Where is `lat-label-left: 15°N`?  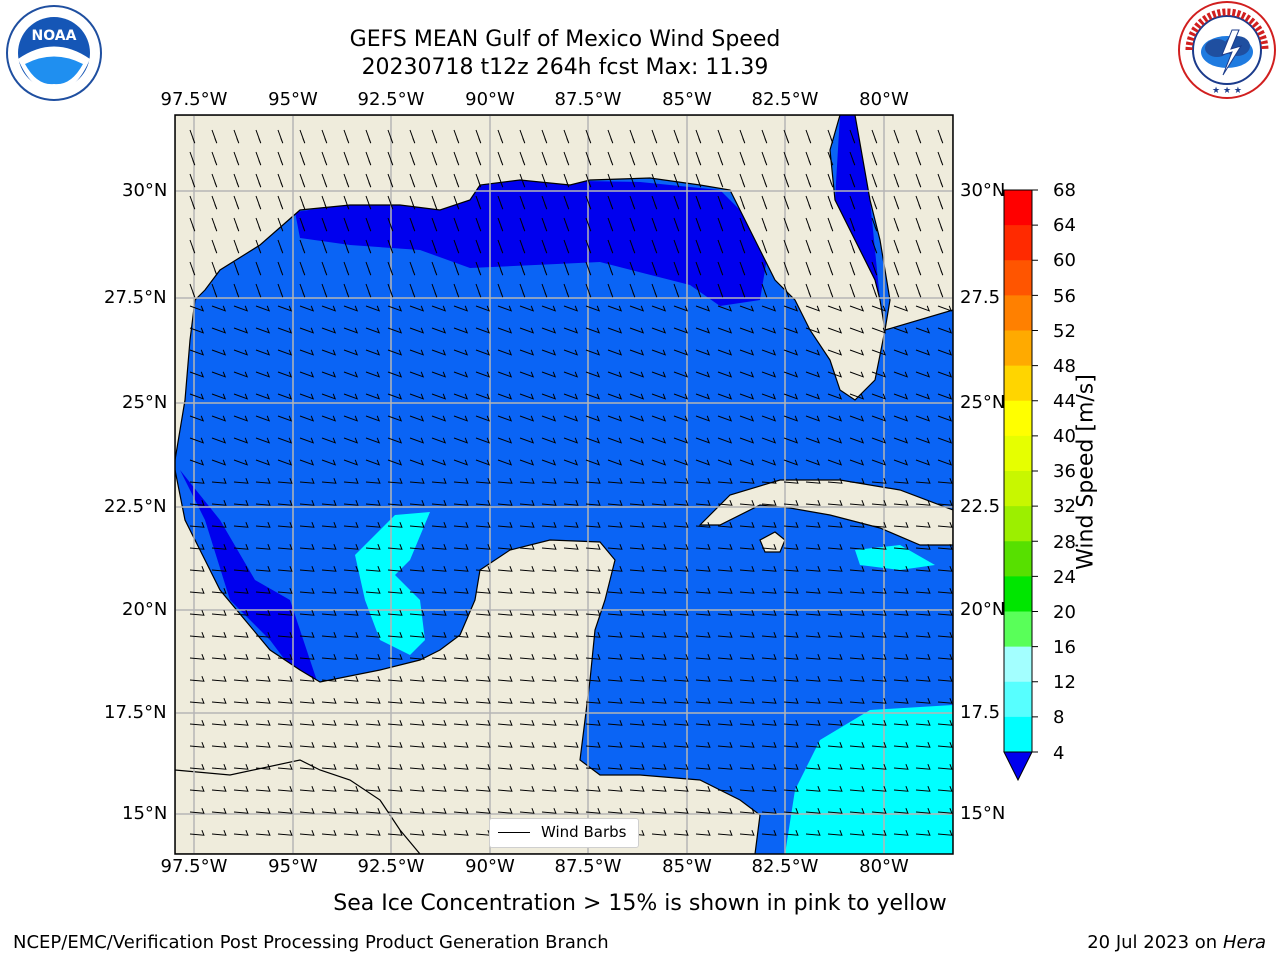 lat-label-left: 15°N is located at coordinates (145, 813).